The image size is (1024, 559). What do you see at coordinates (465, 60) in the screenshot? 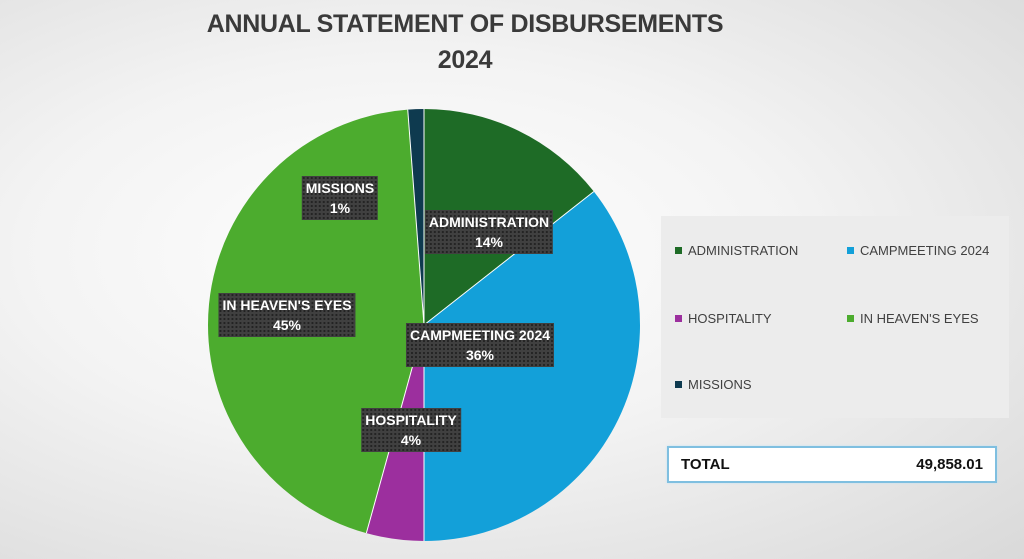
I see `chart-title-line2: 2024` at bounding box center [465, 60].